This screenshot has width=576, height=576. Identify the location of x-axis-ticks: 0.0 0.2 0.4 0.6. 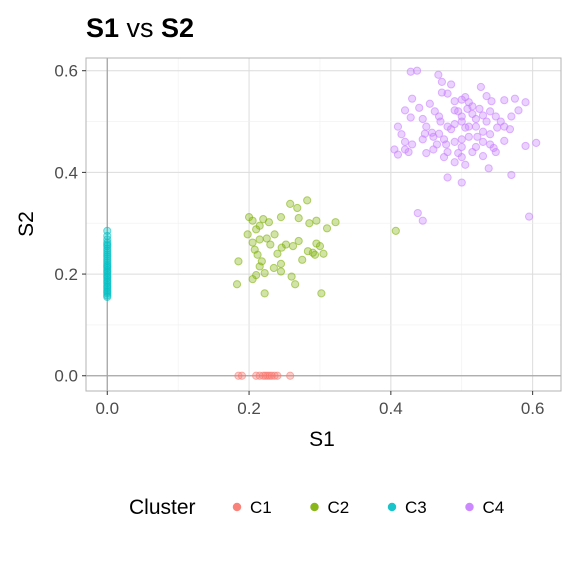
(319, 404).